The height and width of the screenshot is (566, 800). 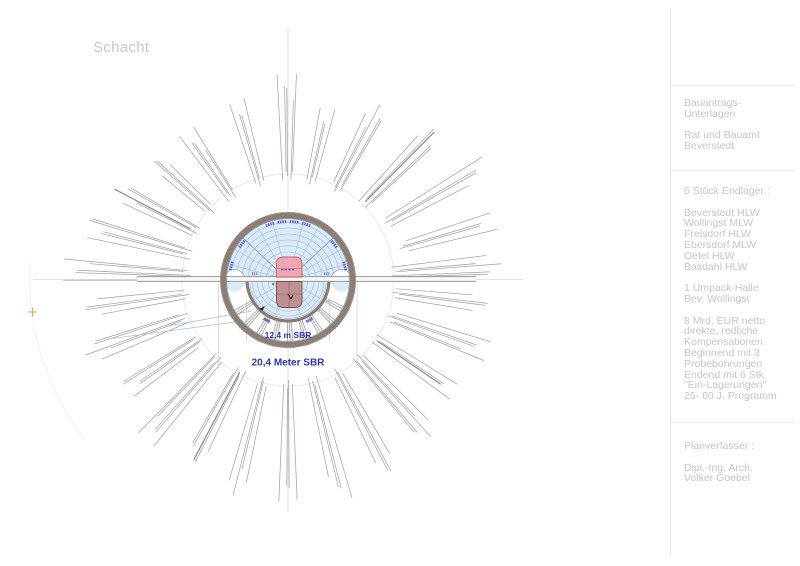 I want to click on shaft-core, so click(x=281, y=283).